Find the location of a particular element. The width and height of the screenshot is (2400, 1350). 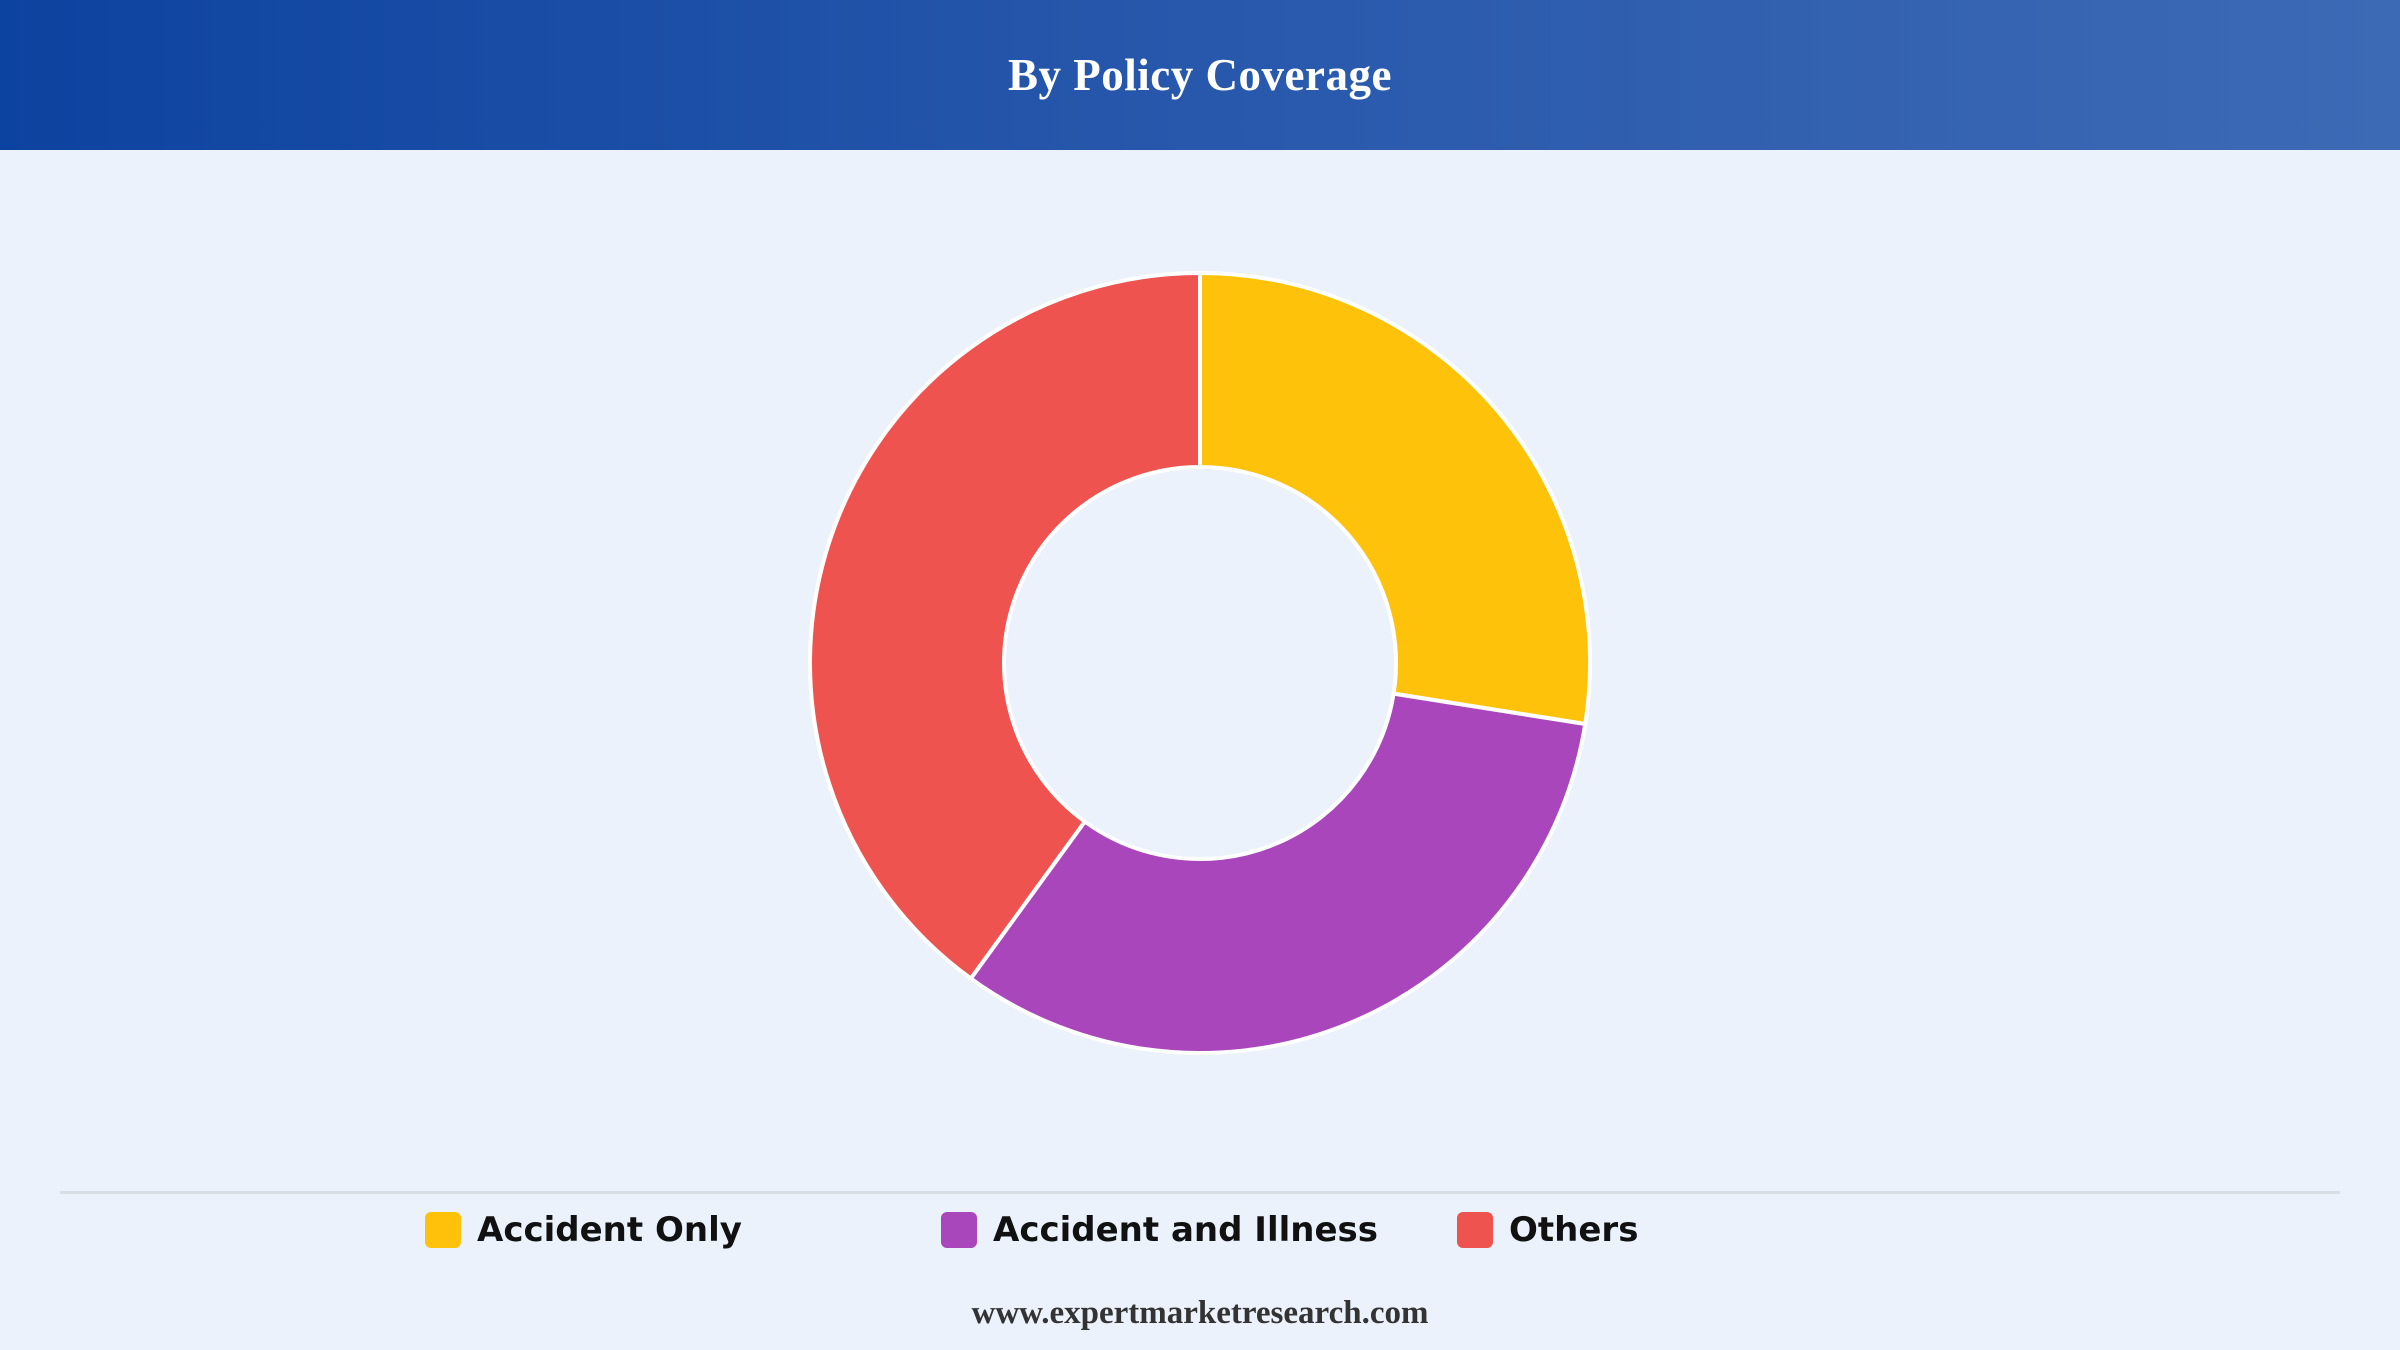

legend-item-others: Others is located at coordinates (1547, 1230).